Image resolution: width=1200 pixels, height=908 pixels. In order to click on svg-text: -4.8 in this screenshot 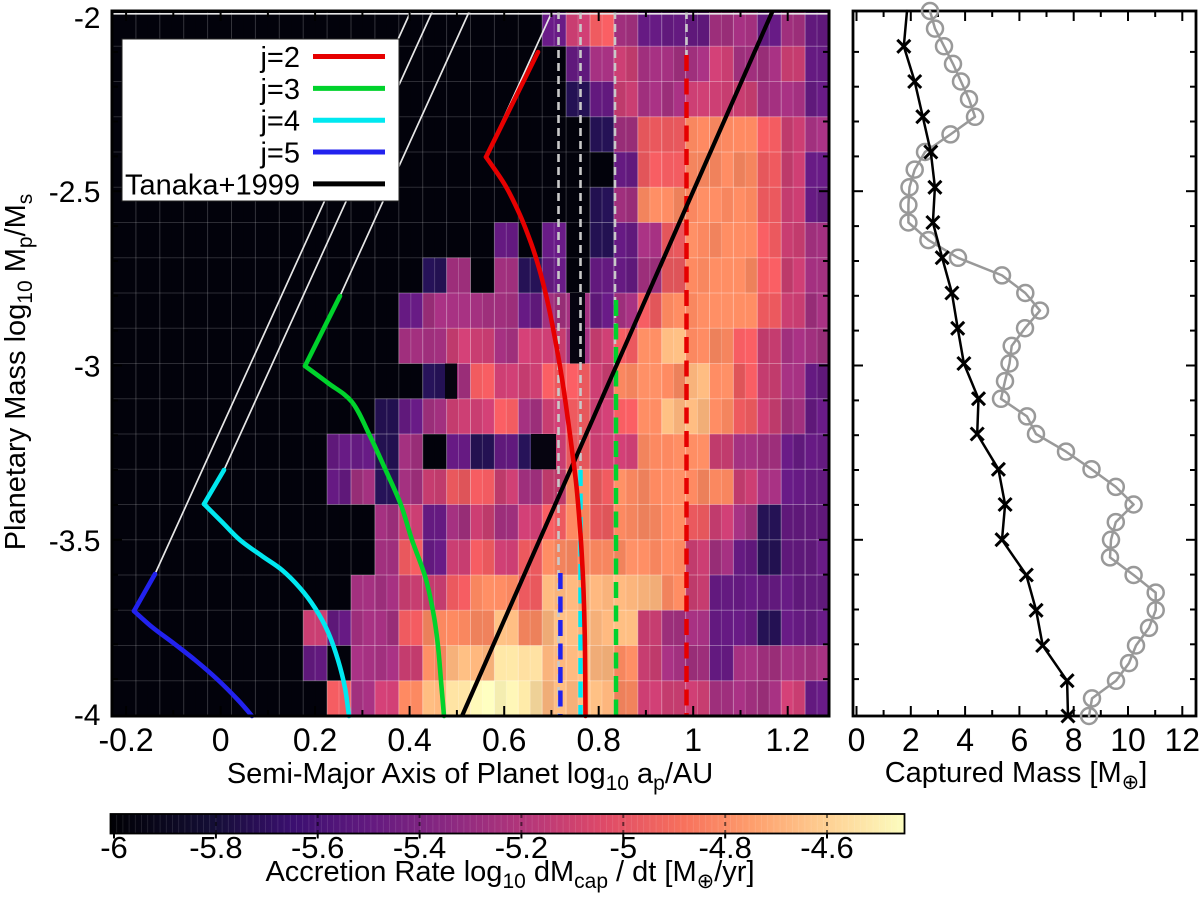, I will do `click(724, 847)`.